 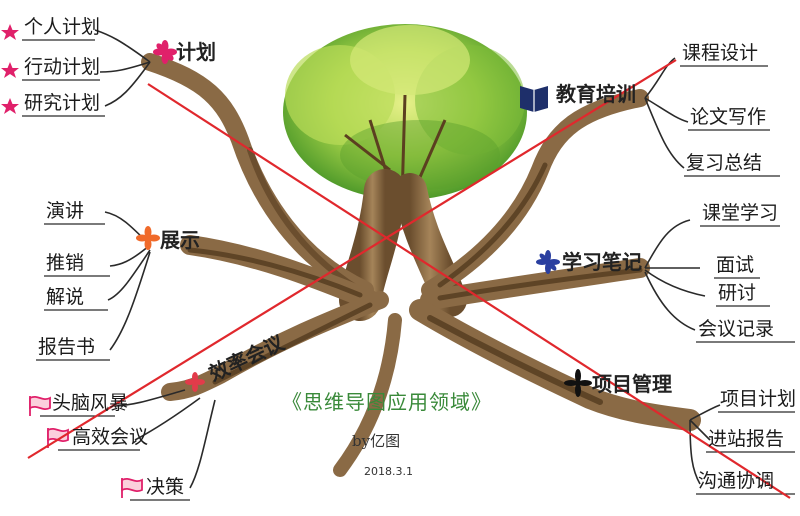 What do you see at coordinates (737, 293) in the screenshot?
I see `leaf-study-seminar: 研讨` at bounding box center [737, 293].